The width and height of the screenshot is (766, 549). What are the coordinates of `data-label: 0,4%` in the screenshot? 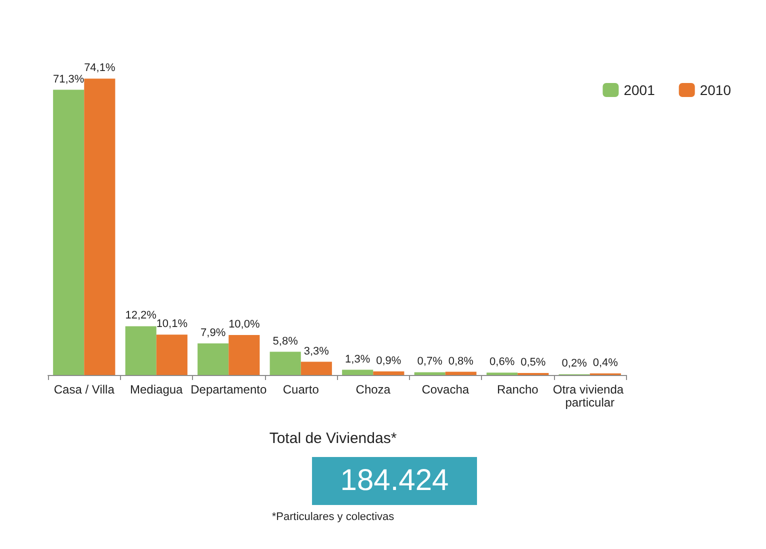 It's located at (605, 362).